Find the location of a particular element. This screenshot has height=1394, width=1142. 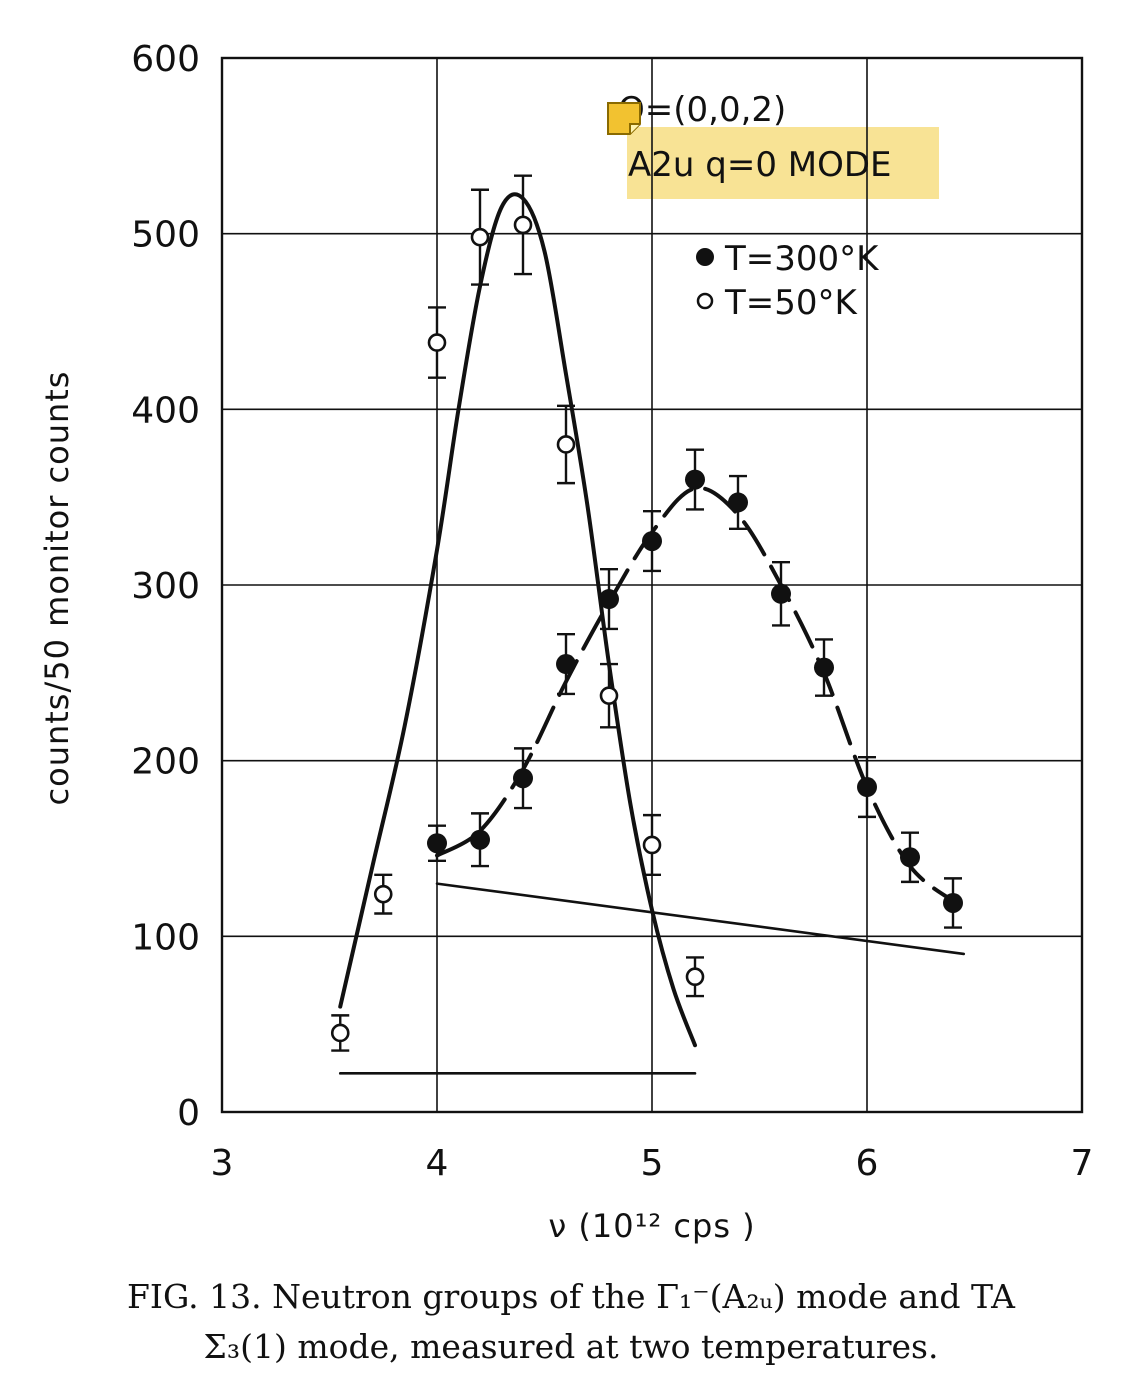

y-tick-labels: 0 100 200 300 400 500 600 is located at coordinates (165, 586).